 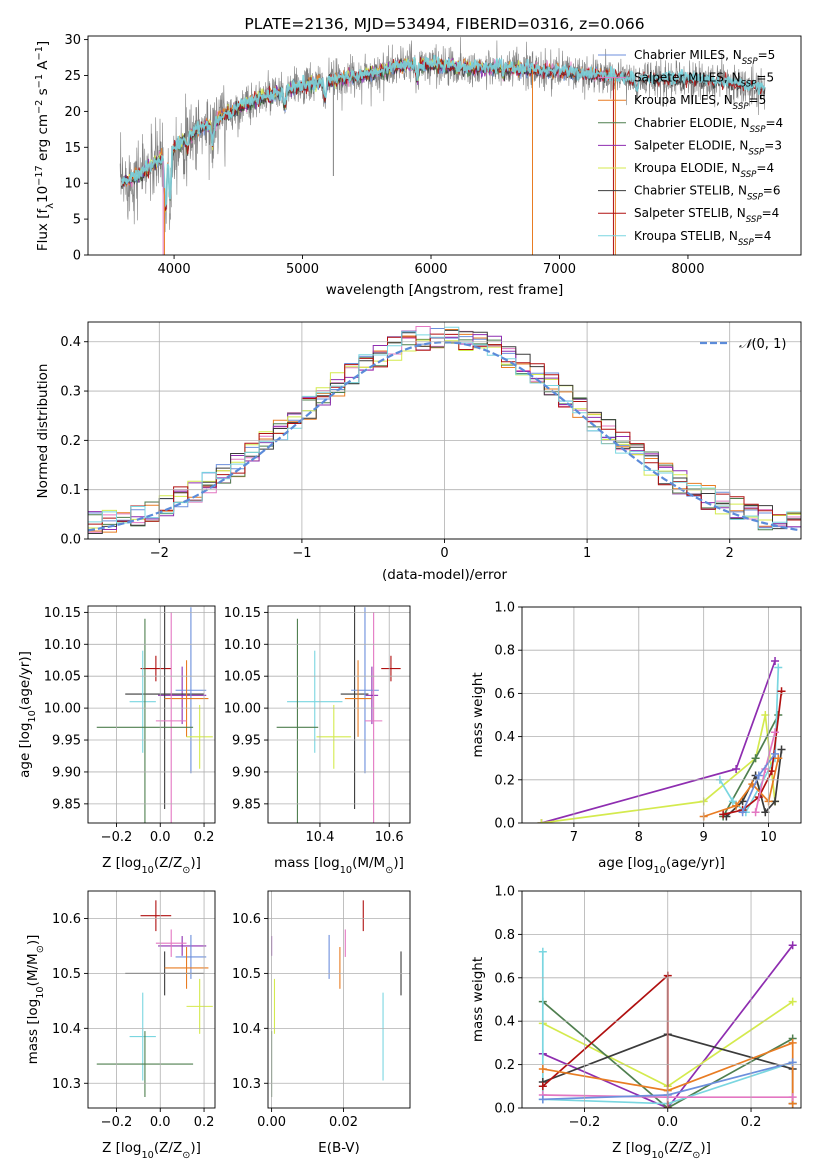 What do you see at coordinates (66, 1029) in the screenshot?
I see `y-tick-label: 10.4` at bounding box center [66, 1029].